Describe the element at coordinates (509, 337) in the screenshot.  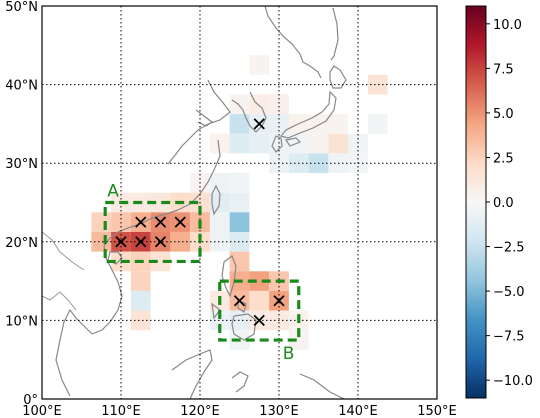
I see `colorbar-tick-label: −7.5` at that location.